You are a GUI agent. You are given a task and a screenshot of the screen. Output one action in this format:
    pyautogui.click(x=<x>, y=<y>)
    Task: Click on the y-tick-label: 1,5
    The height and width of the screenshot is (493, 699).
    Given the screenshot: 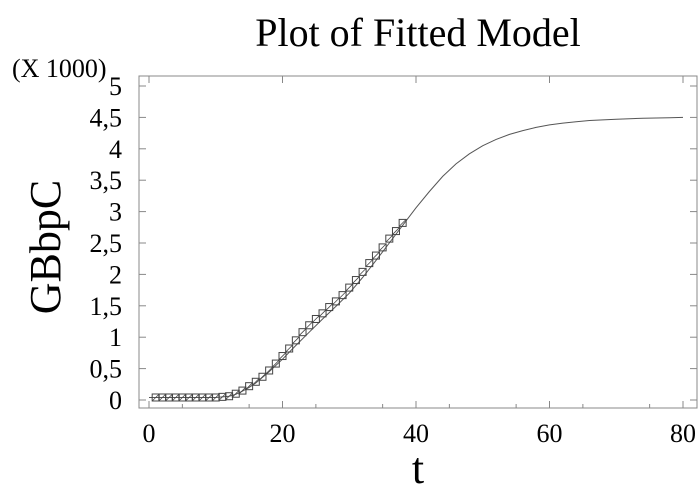 What is the action you would take?
    pyautogui.click(x=106, y=306)
    